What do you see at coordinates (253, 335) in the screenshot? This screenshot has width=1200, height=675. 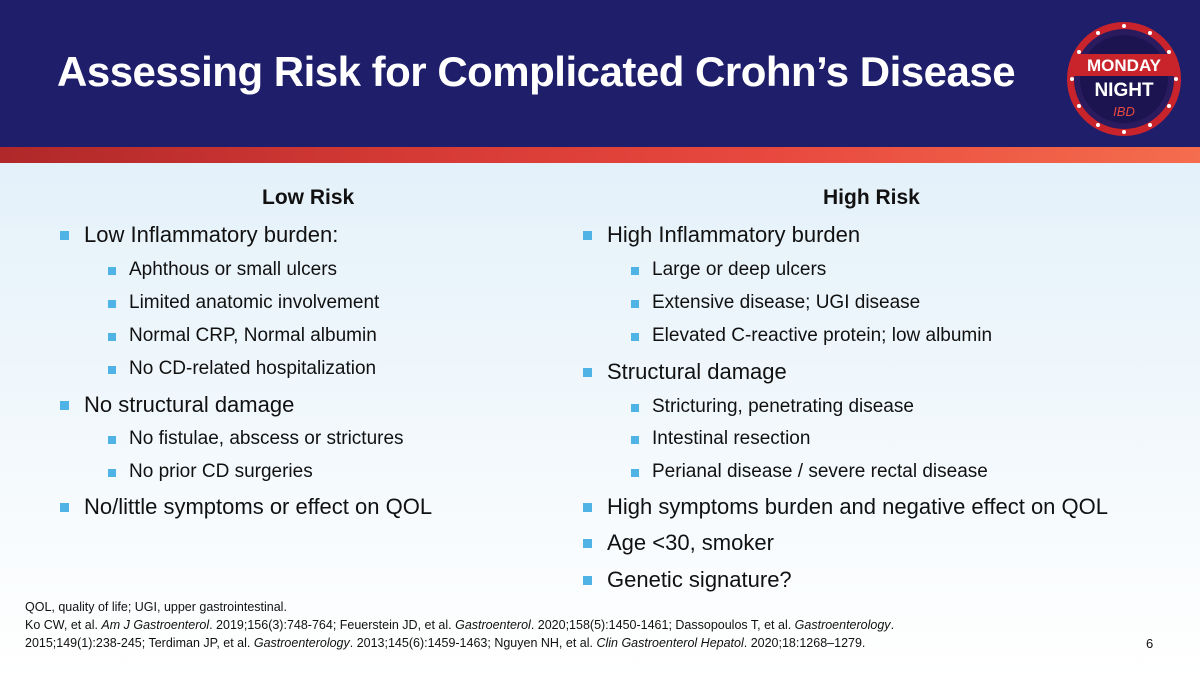 I see `item-text: Normal CRP, Normal albumin` at bounding box center [253, 335].